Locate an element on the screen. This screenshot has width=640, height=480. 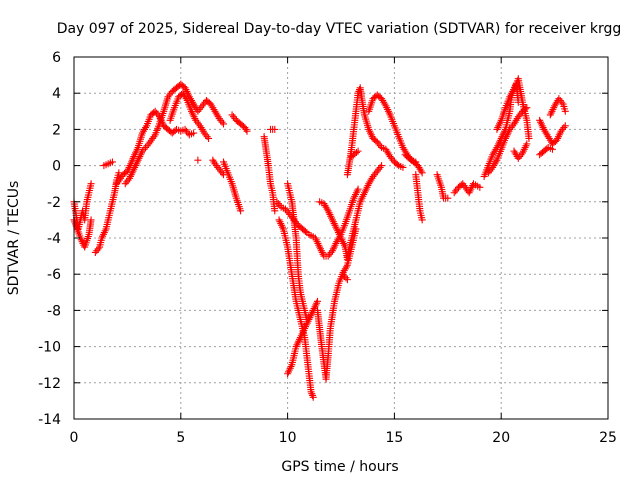
x-tick-label: 5 is located at coordinates (180, 438).